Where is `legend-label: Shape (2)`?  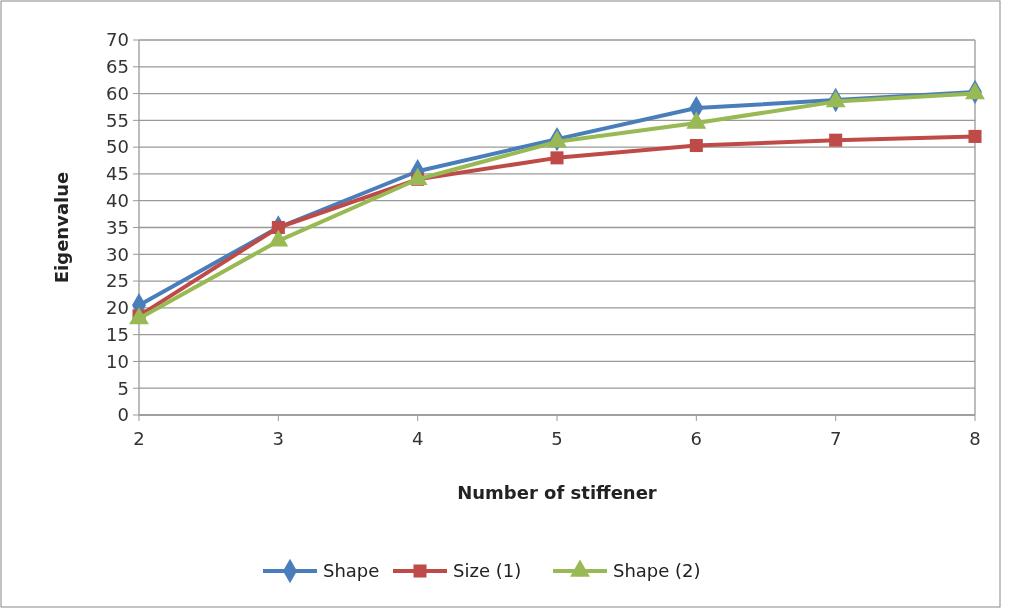
legend-label: Shape (2) is located at coordinates (657, 571).